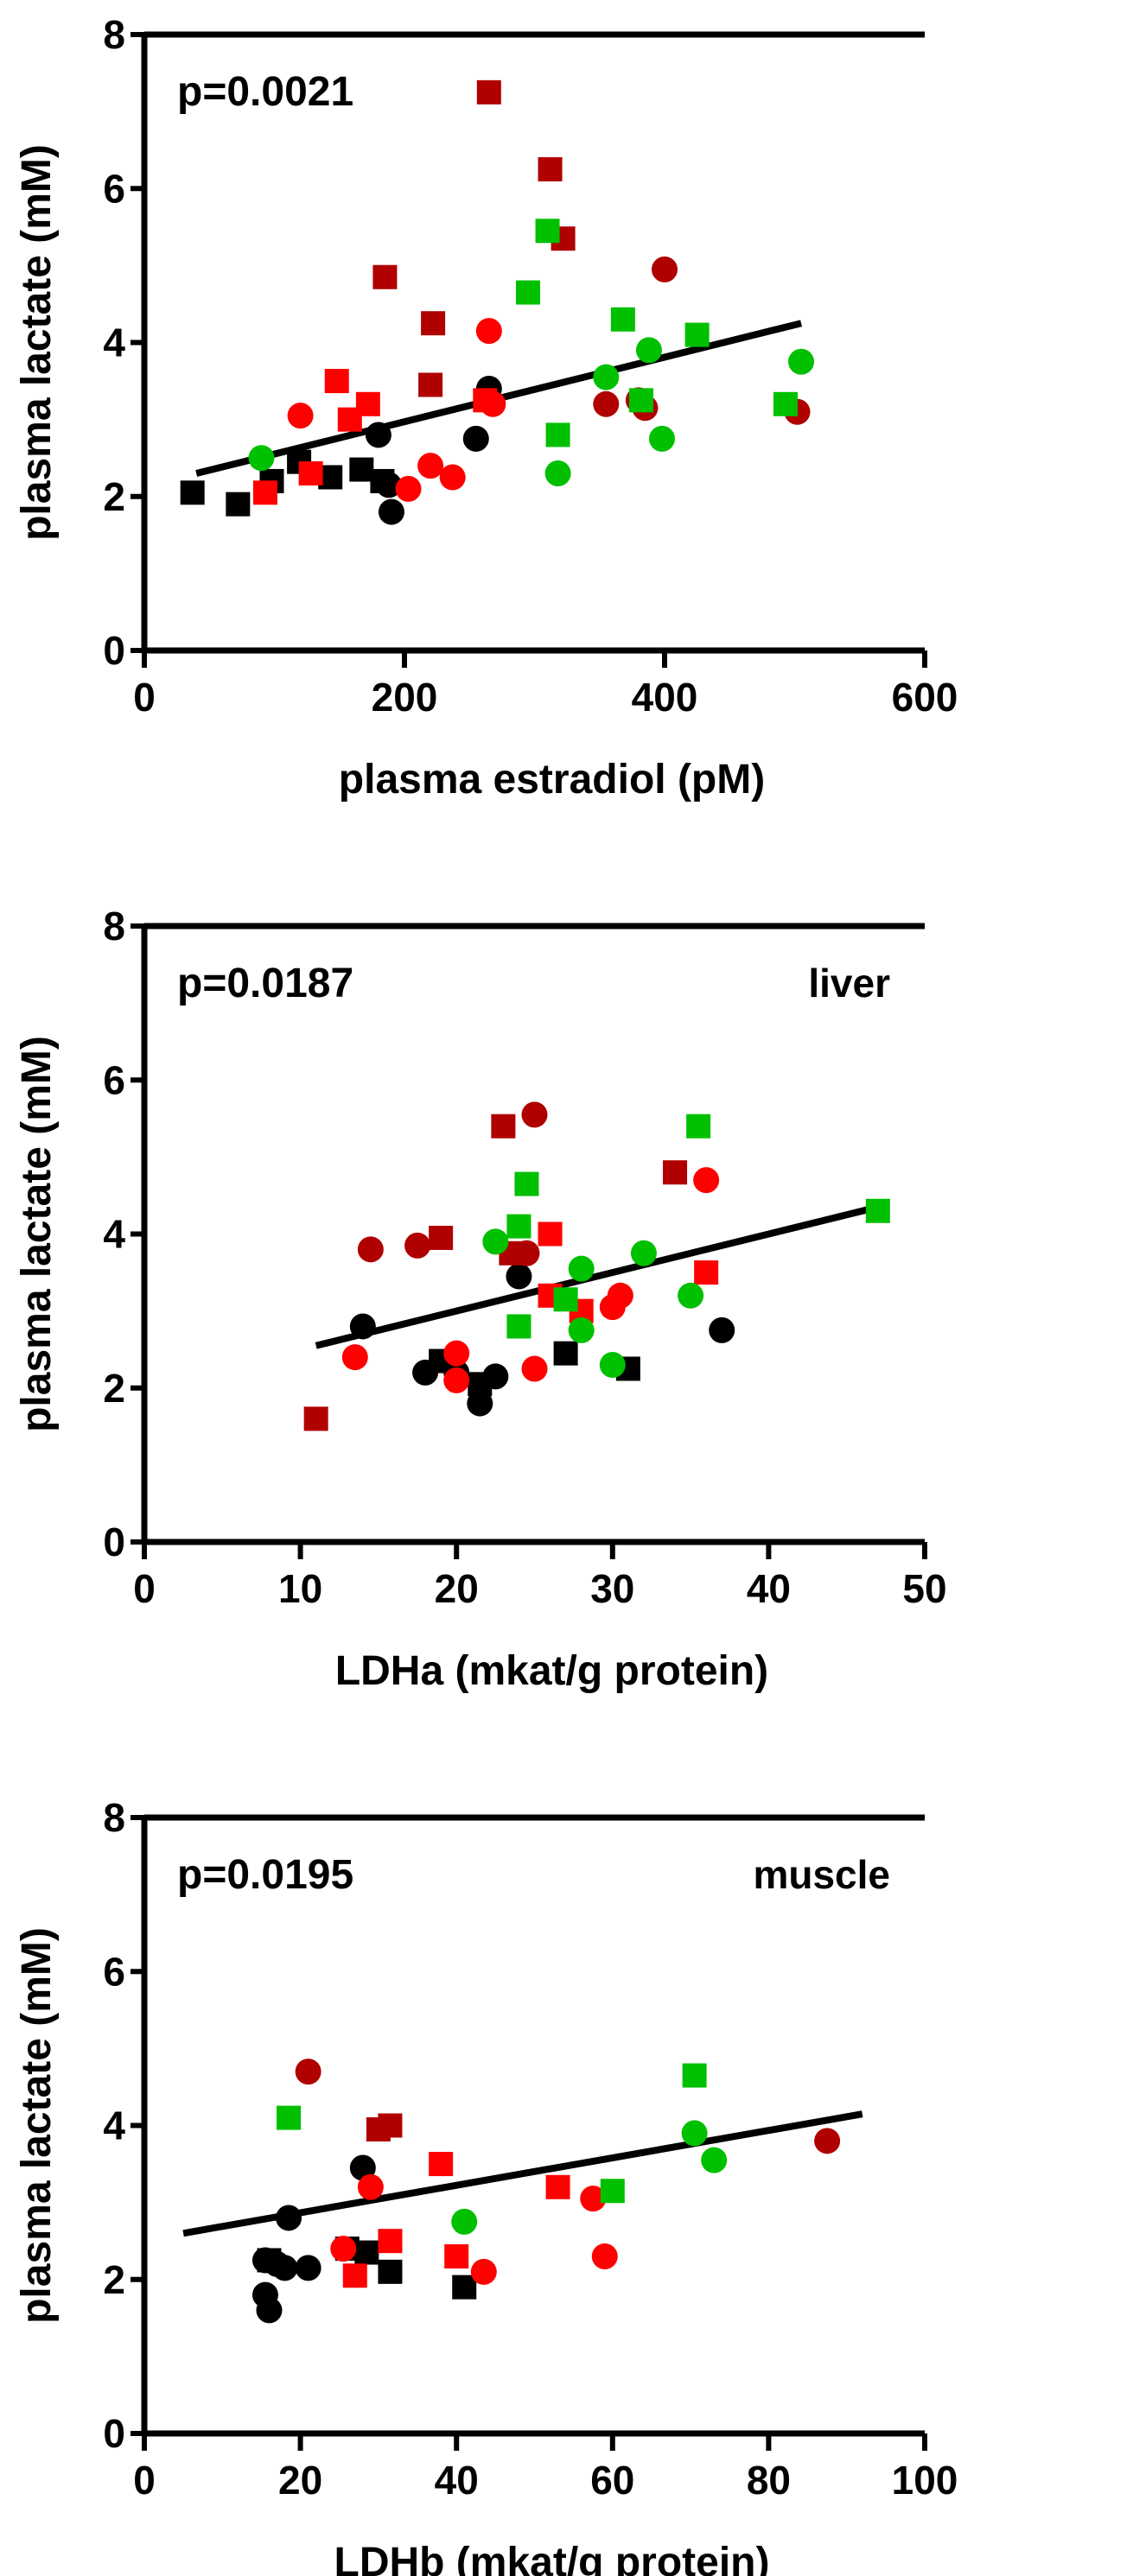  What do you see at coordinates (552, 780) in the screenshot?
I see `x-axis-label: plasma estradiol (pM)` at bounding box center [552, 780].